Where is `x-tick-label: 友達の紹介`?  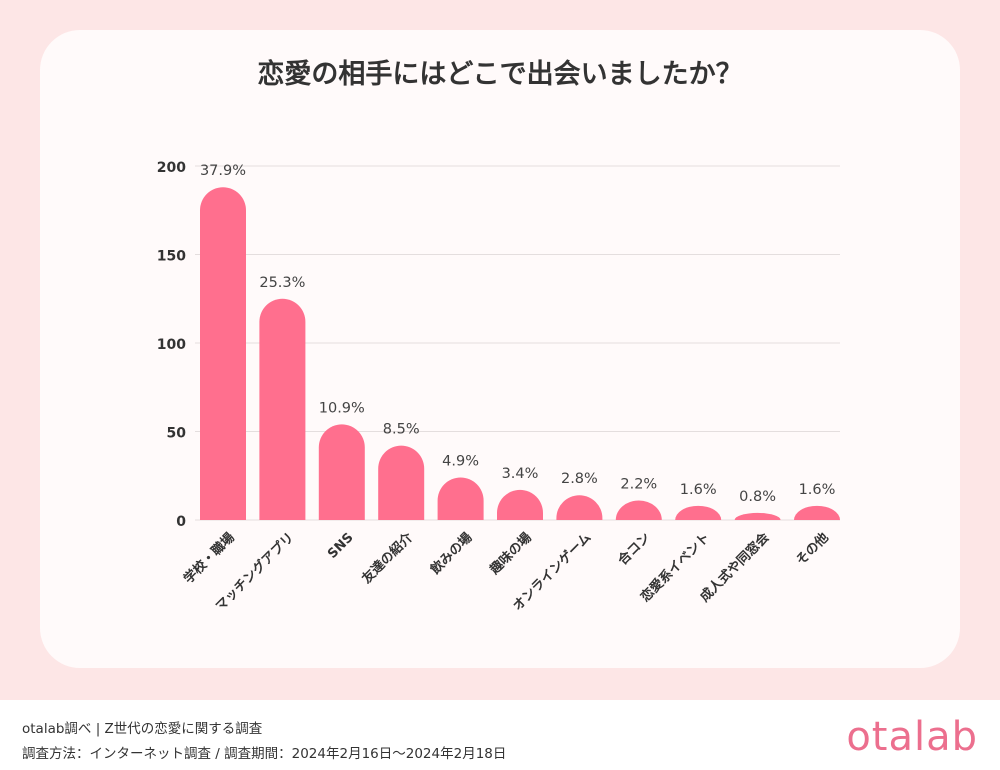
x-tick-label: 友達の紹介 is located at coordinates (388, 558).